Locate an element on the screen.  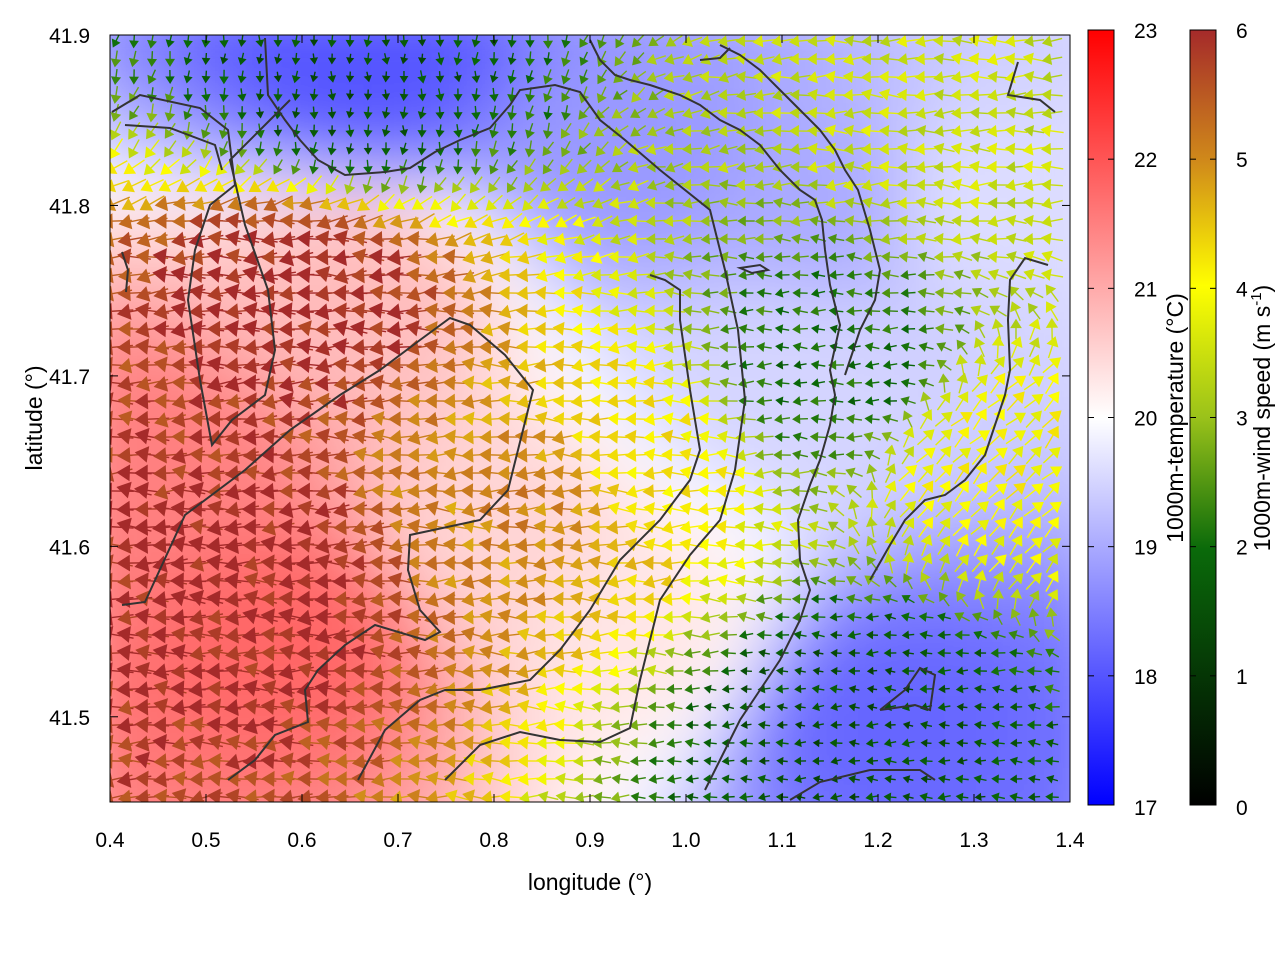
wind-colorbar-label-end: ) is located at coordinates (1262, 289).